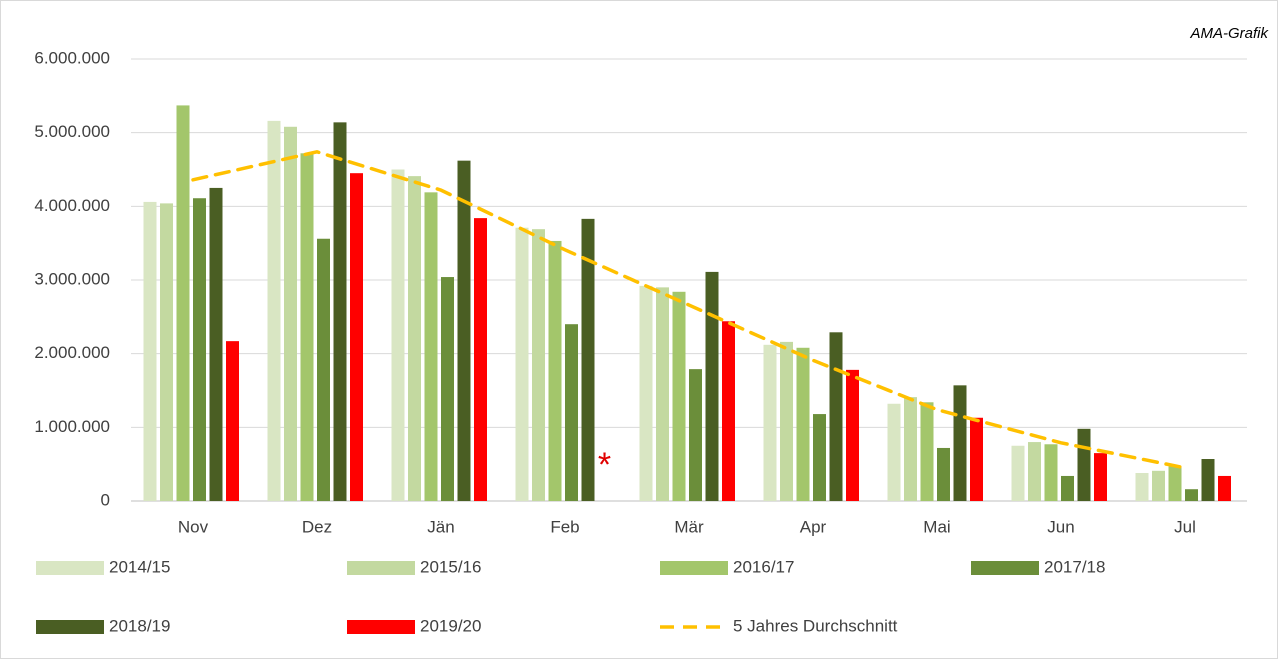 This screenshot has width=1279, height=660. I want to click on y-tick-label: 6.000.000, so click(72, 57).